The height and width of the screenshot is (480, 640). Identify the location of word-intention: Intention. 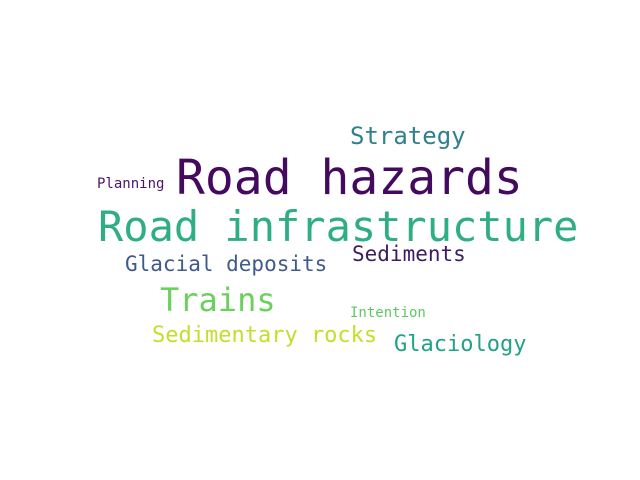
(388, 313).